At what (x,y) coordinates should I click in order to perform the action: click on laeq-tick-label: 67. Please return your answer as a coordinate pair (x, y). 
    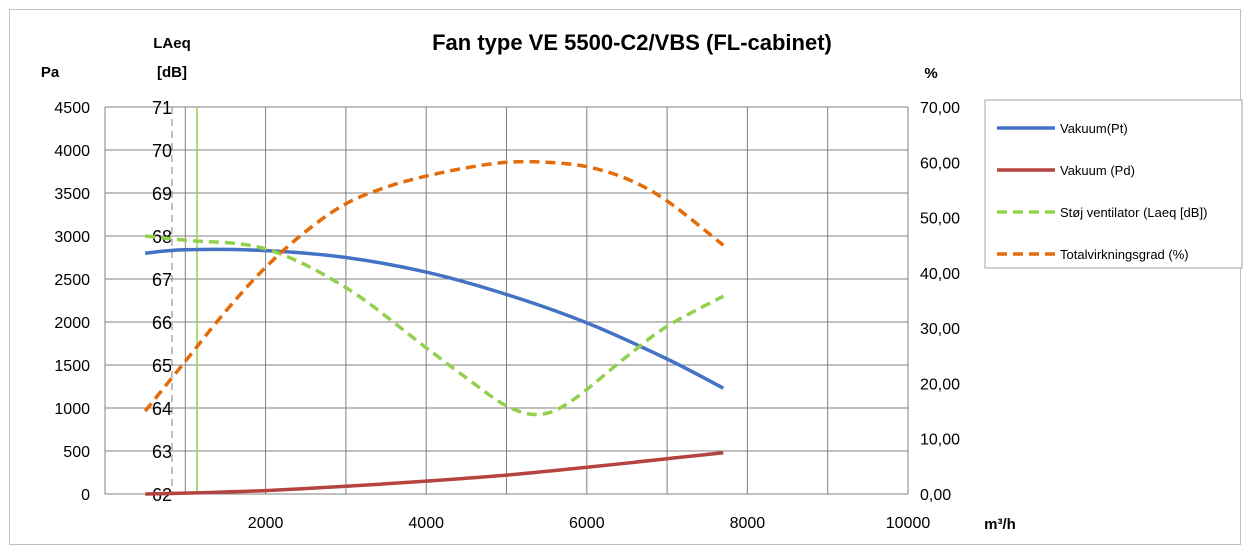
    Looking at the image, I should click on (162, 280).